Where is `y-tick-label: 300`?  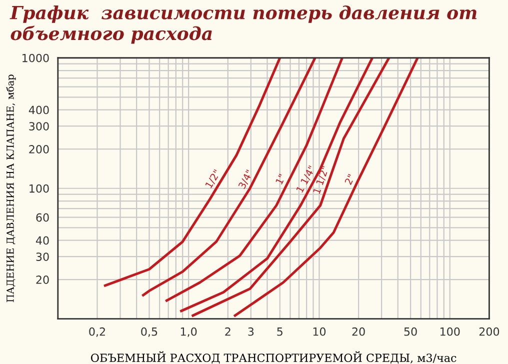
y-tick-label: 300 is located at coordinates (39, 126).